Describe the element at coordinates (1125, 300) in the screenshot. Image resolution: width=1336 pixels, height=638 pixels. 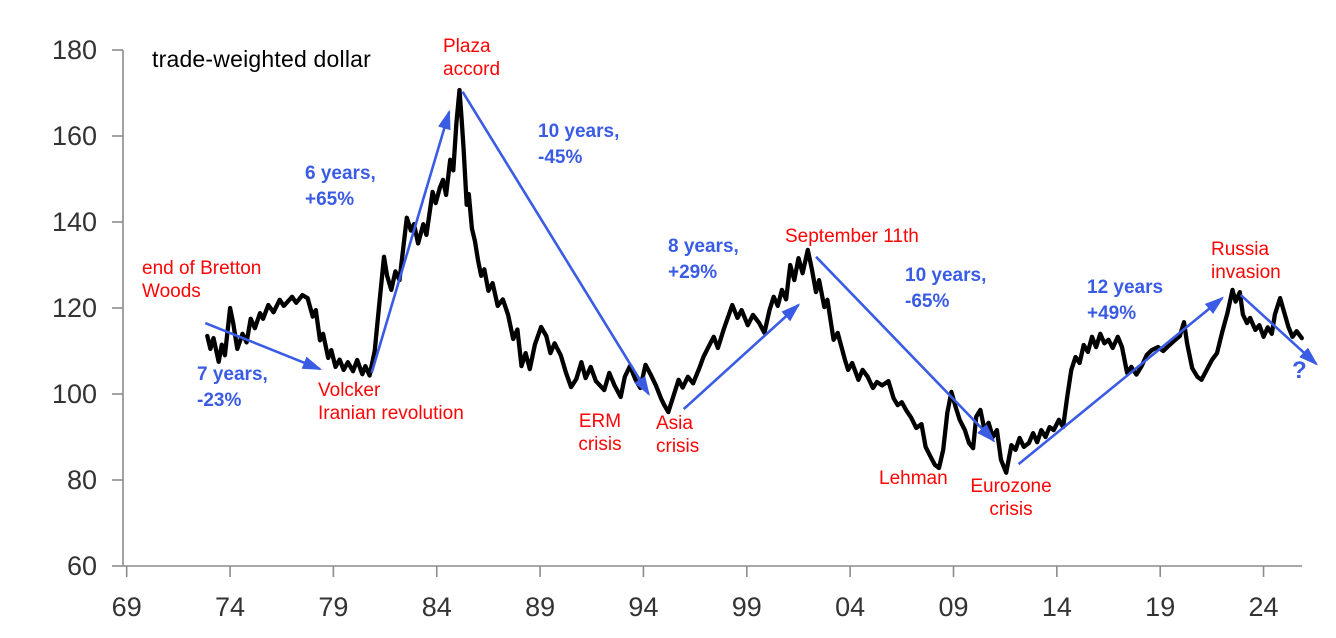
I see `trend-label: 12 years +49%` at that location.